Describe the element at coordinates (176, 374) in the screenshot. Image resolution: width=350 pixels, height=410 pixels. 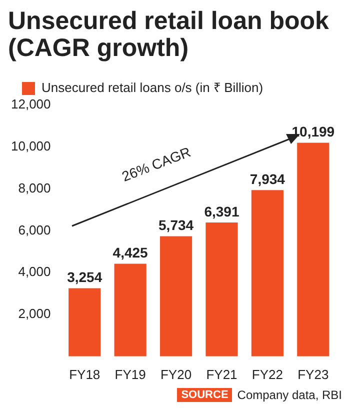
I see `x-tick-label: FY20` at that location.